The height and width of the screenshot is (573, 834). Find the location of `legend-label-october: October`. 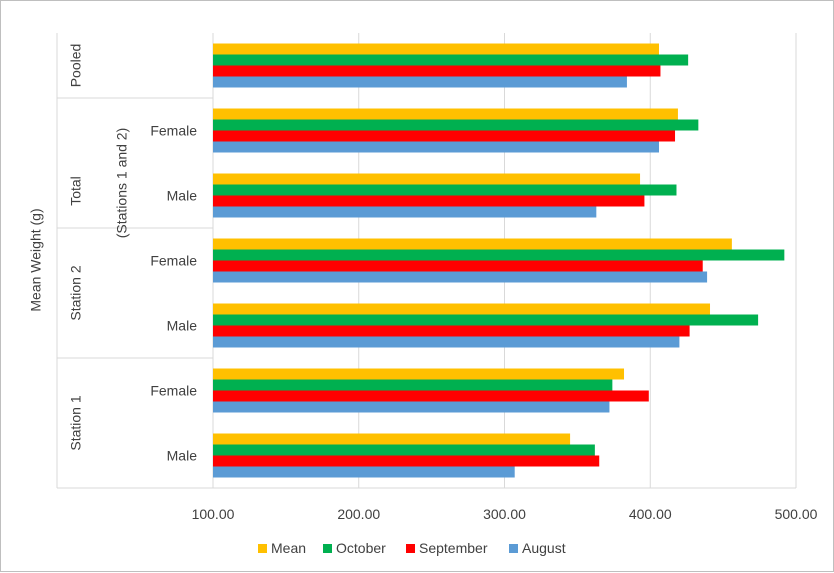

legend-label-october: October is located at coordinates (361, 548).